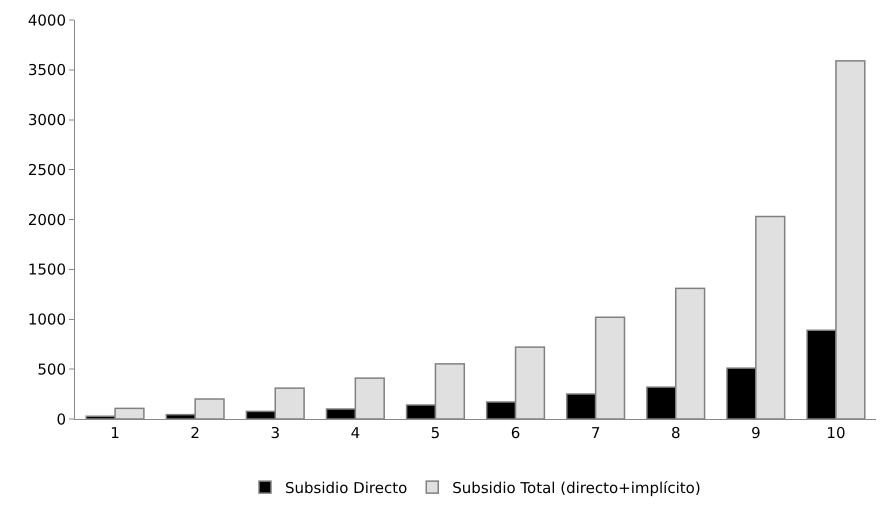 The width and height of the screenshot is (886, 519). Describe the element at coordinates (47, 20) in the screenshot. I see `y-tick-label: 4000` at that location.